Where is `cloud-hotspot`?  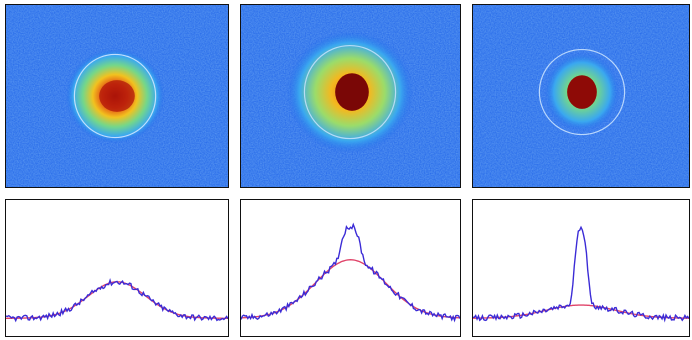 cloud-hotspot is located at coordinates (117, 96).